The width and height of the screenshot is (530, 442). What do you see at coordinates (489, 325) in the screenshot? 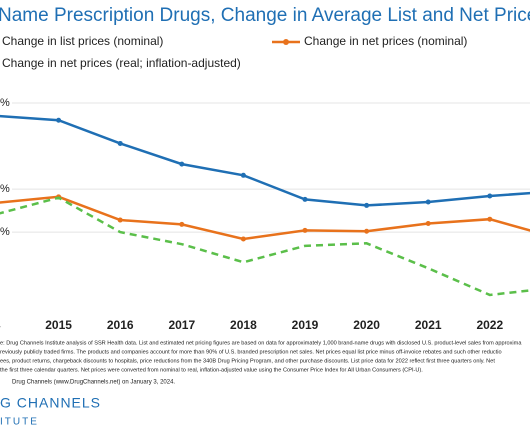
I see `x-tick-label: 2022` at bounding box center [489, 325].